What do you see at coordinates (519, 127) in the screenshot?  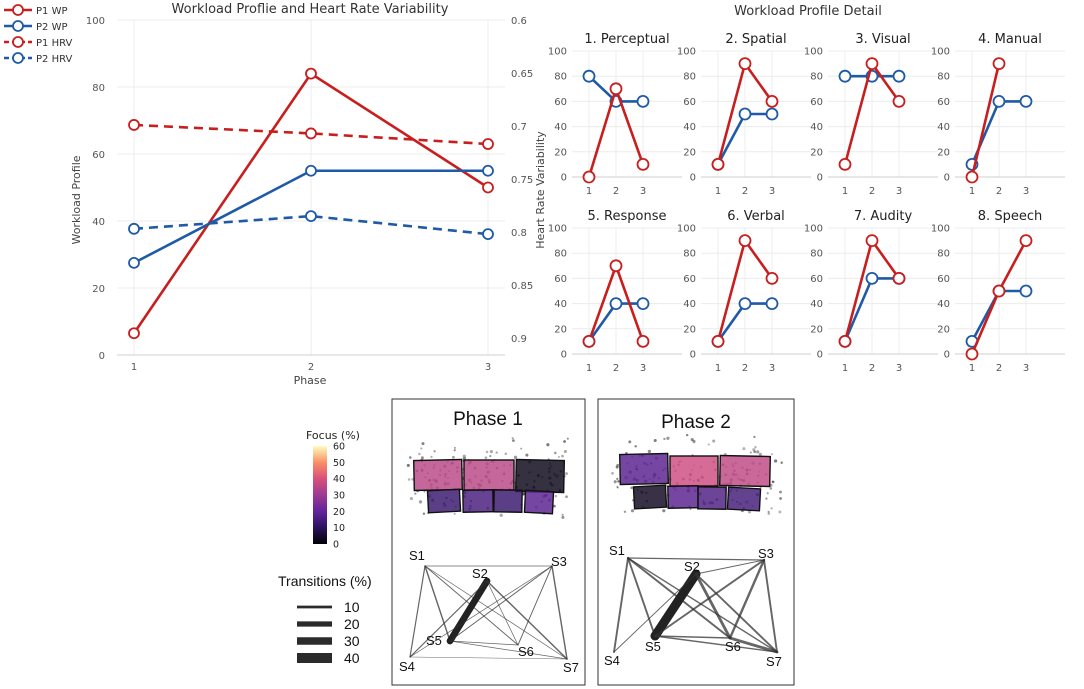 I see `main-y2-tick-label: 0.7` at bounding box center [519, 127].